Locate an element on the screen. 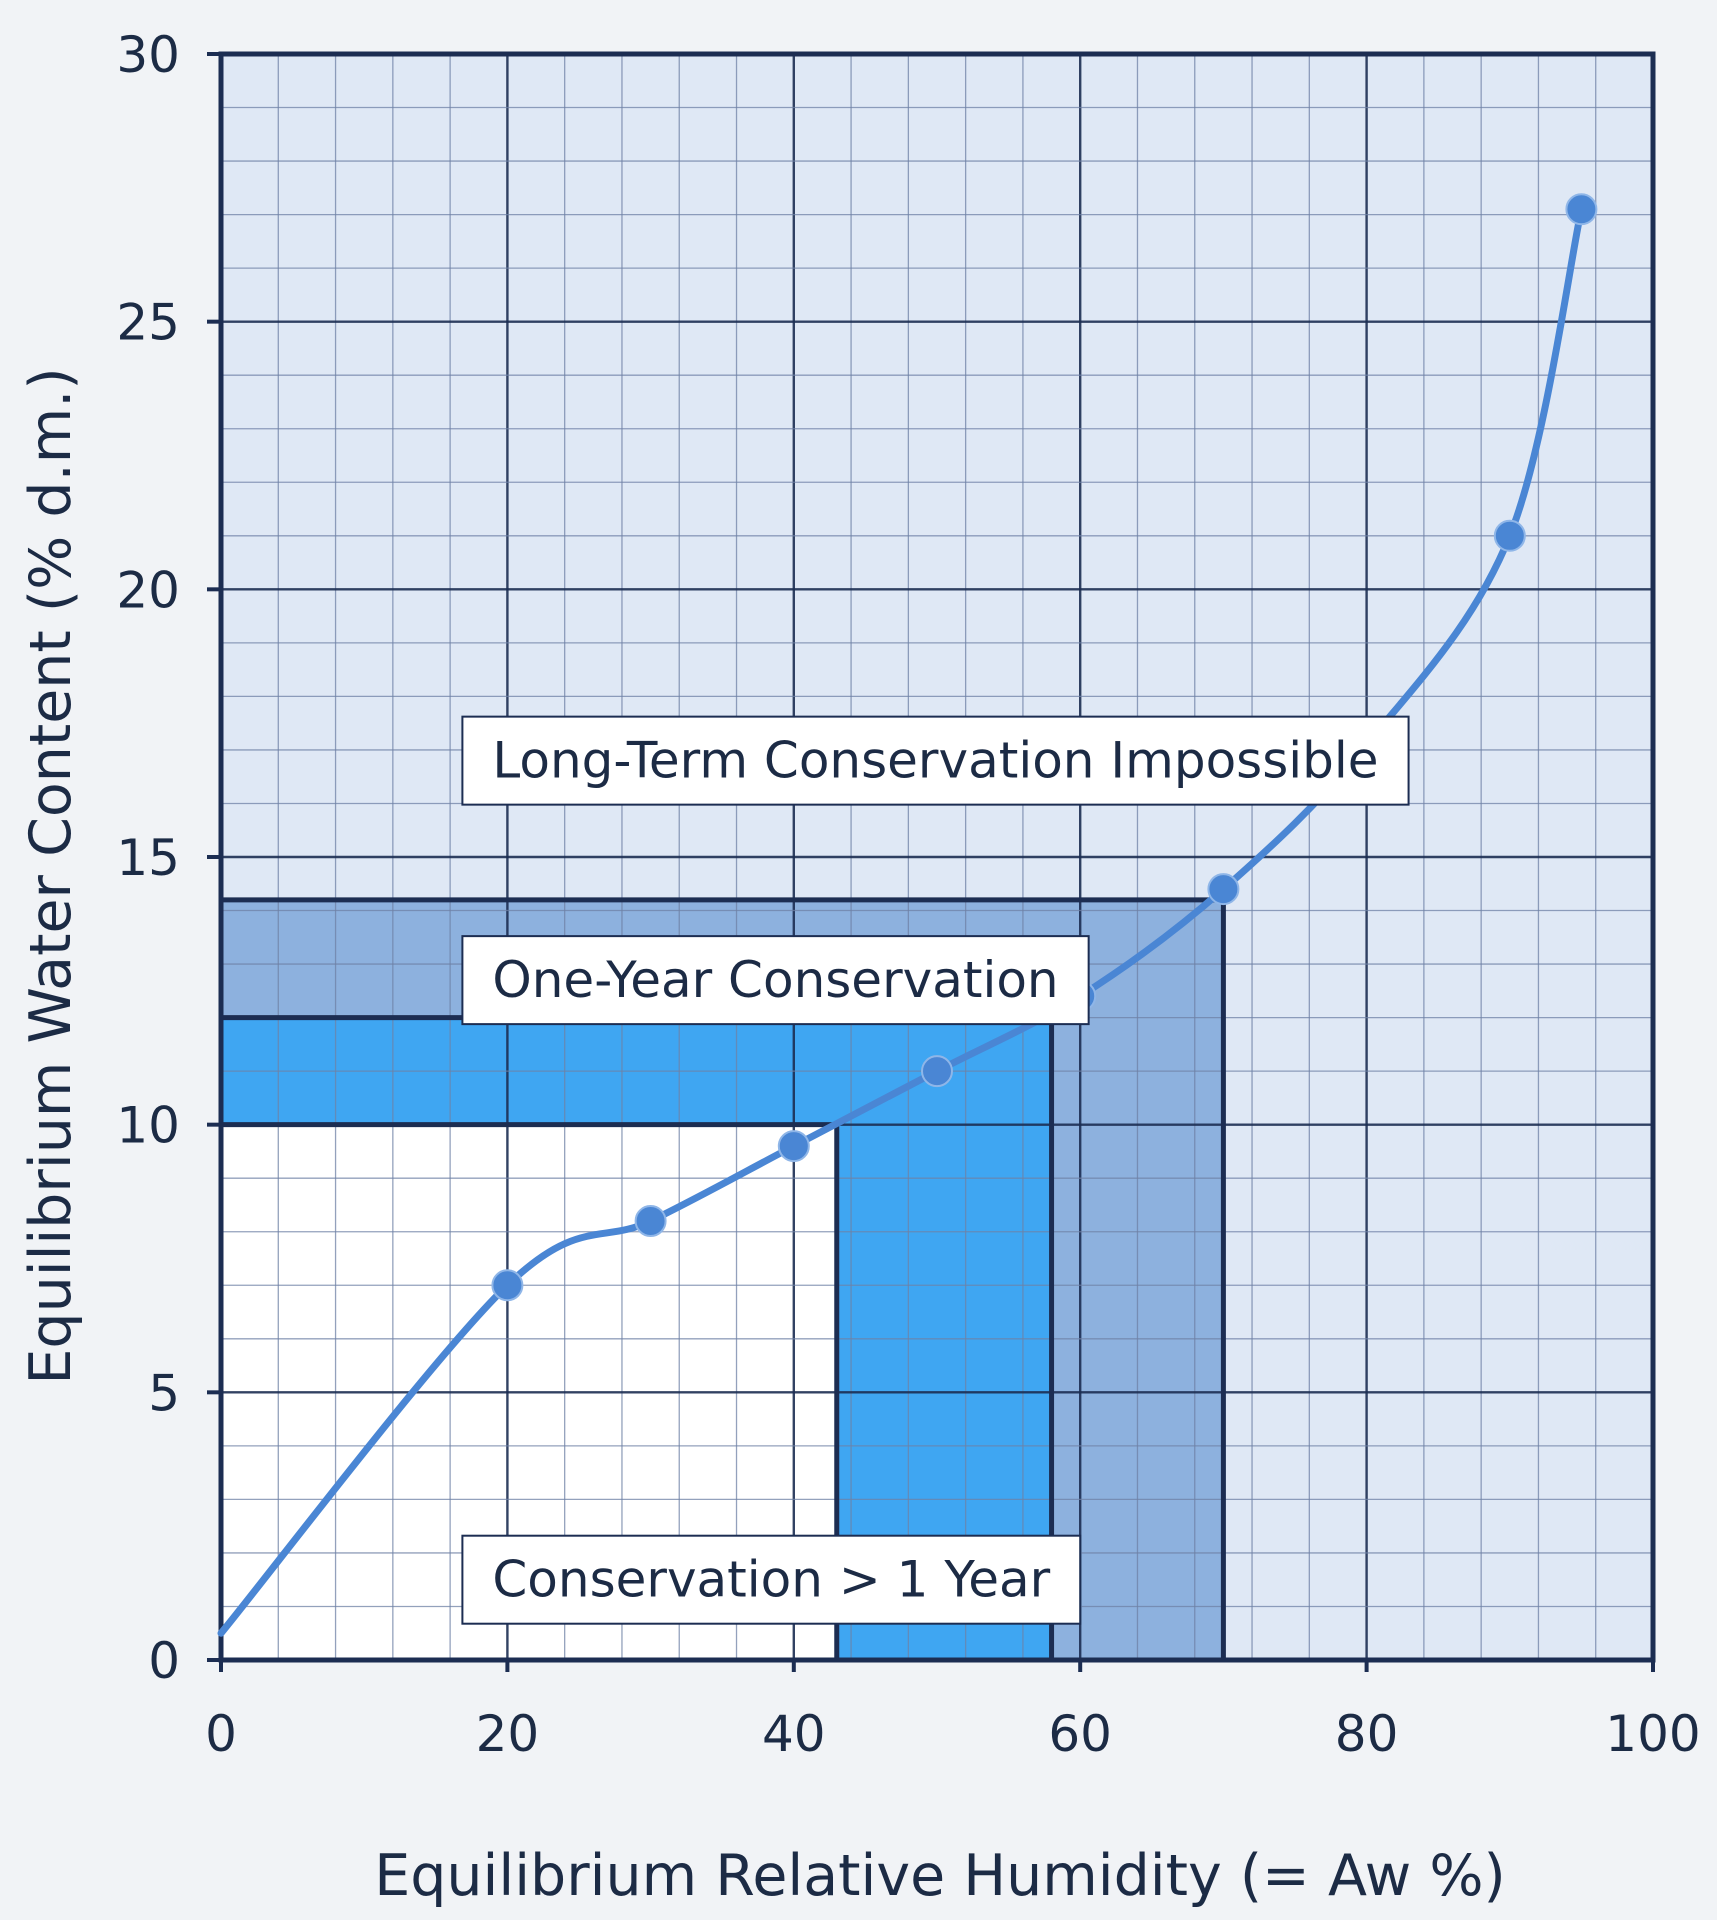 The image size is (1717, 1920). zone-label: One-Year Conservation is located at coordinates (775, 980).